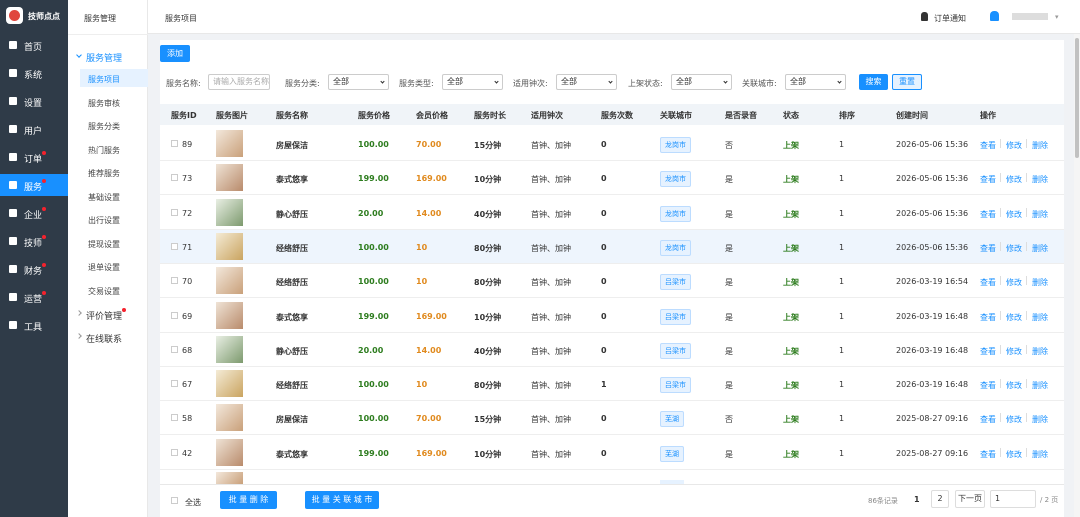  What do you see at coordinates (104, 150) in the screenshot?
I see `submenu-item: 热门服务` at bounding box center [104, 150].